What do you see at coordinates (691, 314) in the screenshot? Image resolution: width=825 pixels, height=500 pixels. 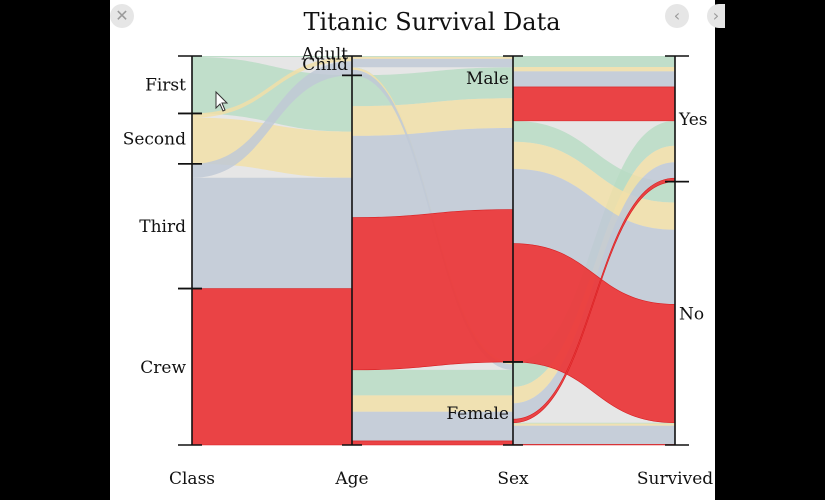 I see `category-label-no: No` at bounding box center [691, 314].